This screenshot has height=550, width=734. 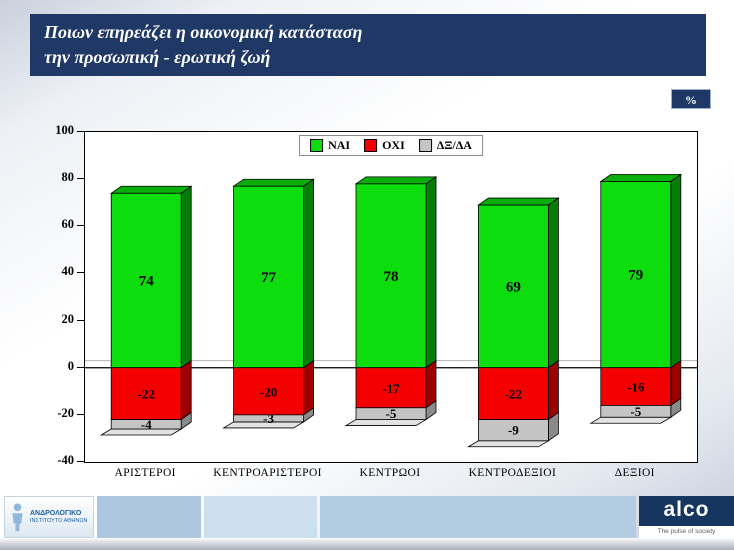 I want to click on institute-logo: ΑΝΔΡΟΛΟΓΙΚΟ ΙΝΣΤΙΤΟΥΤΟ ΑΘΗΝΩΝ, so click(x=49, y=517).